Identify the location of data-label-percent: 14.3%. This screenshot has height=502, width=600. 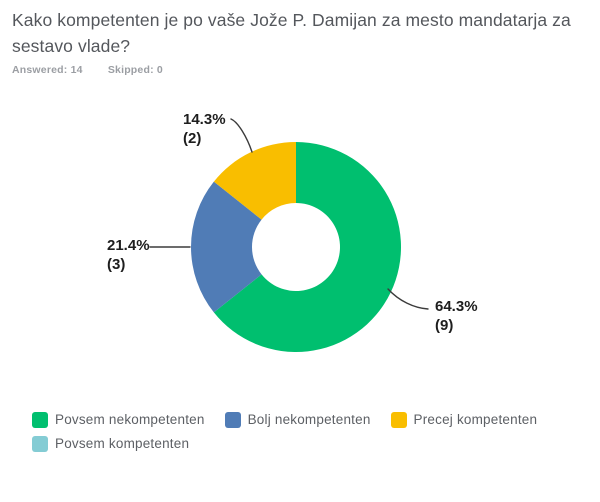
(204, 119).